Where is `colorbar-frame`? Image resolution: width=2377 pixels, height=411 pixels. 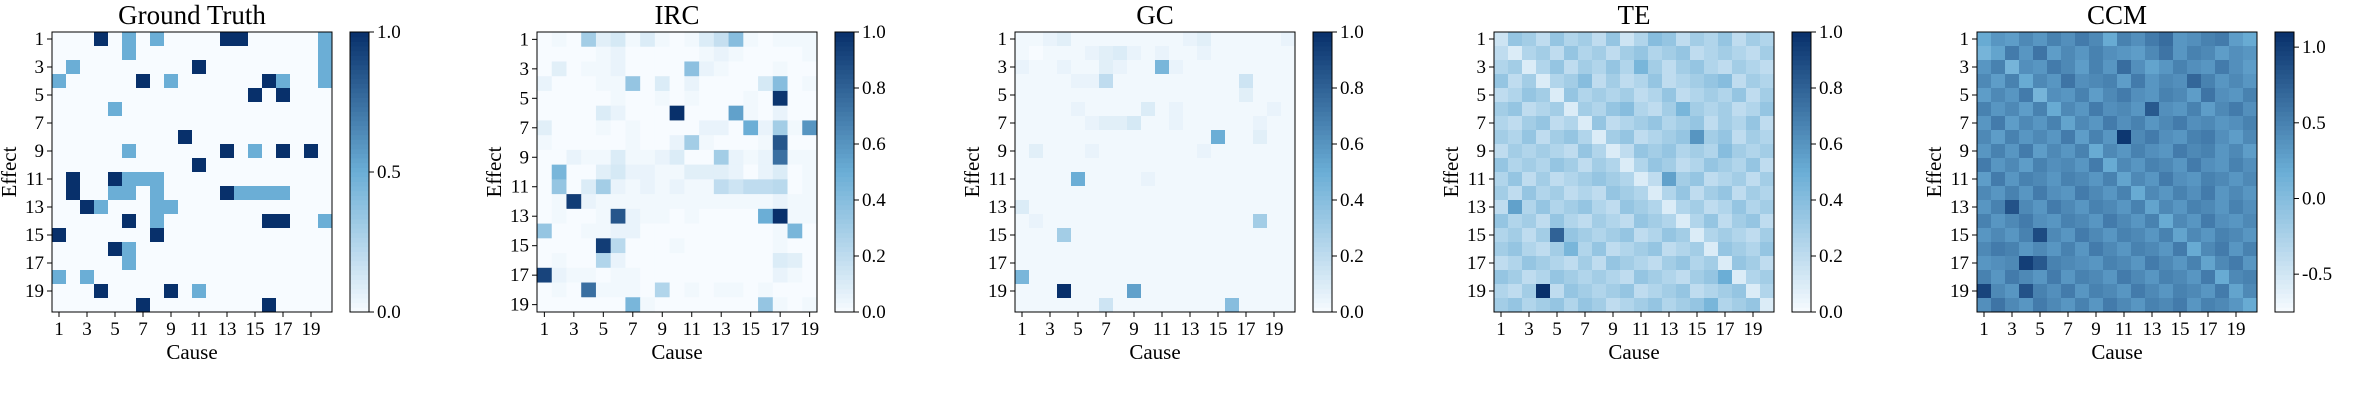 colorbar-frame is located at coordinates (2284, 172).